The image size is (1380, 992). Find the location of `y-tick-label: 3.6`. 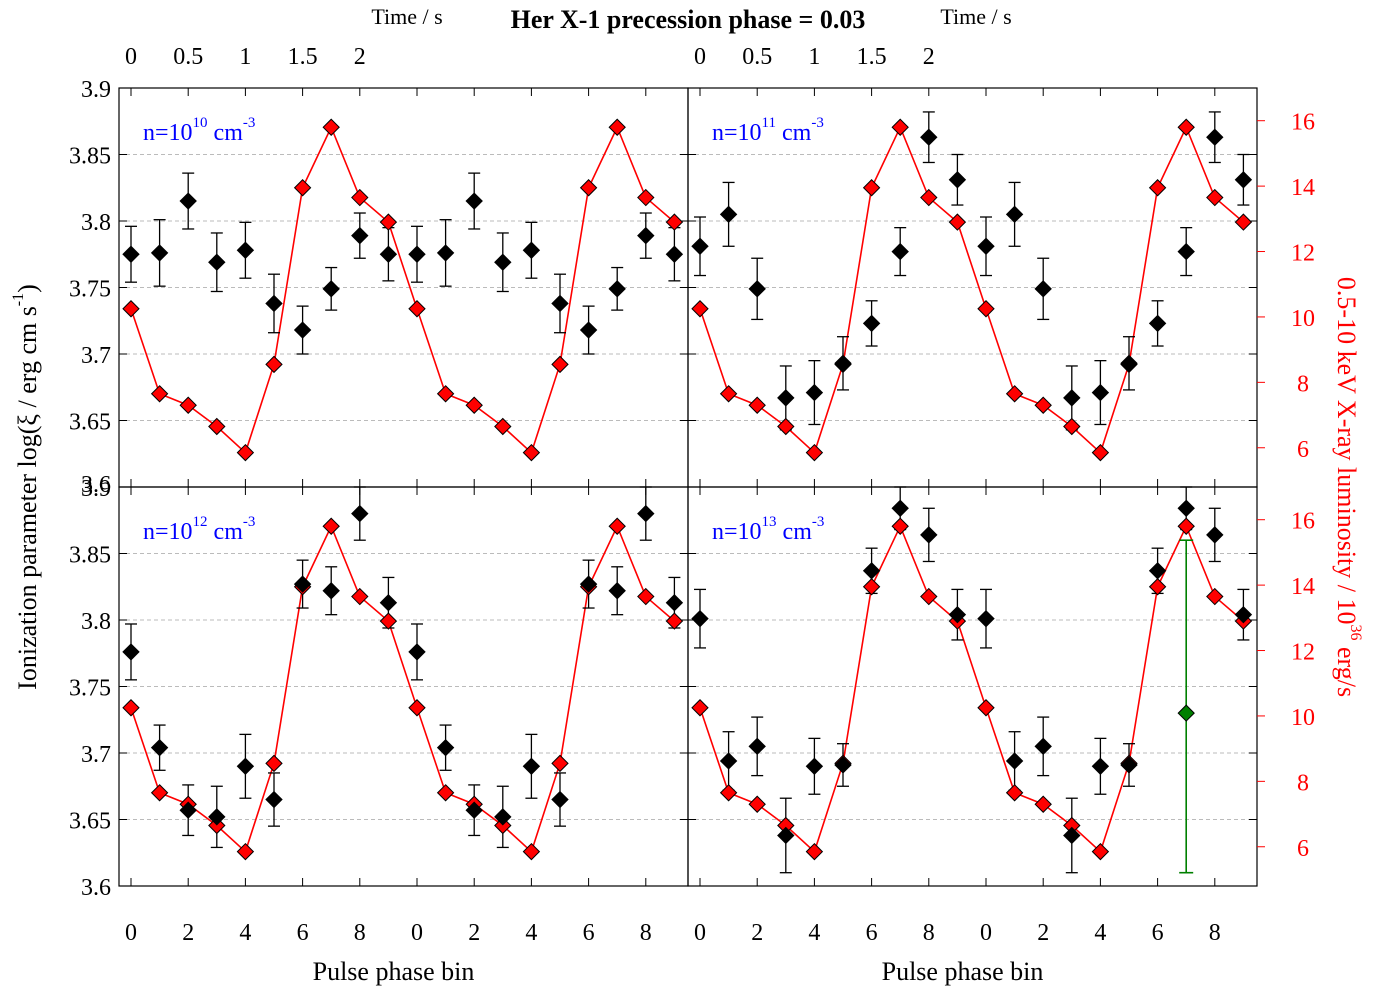

y-tick-label: 3.6 is located at coordinates (96, 485).